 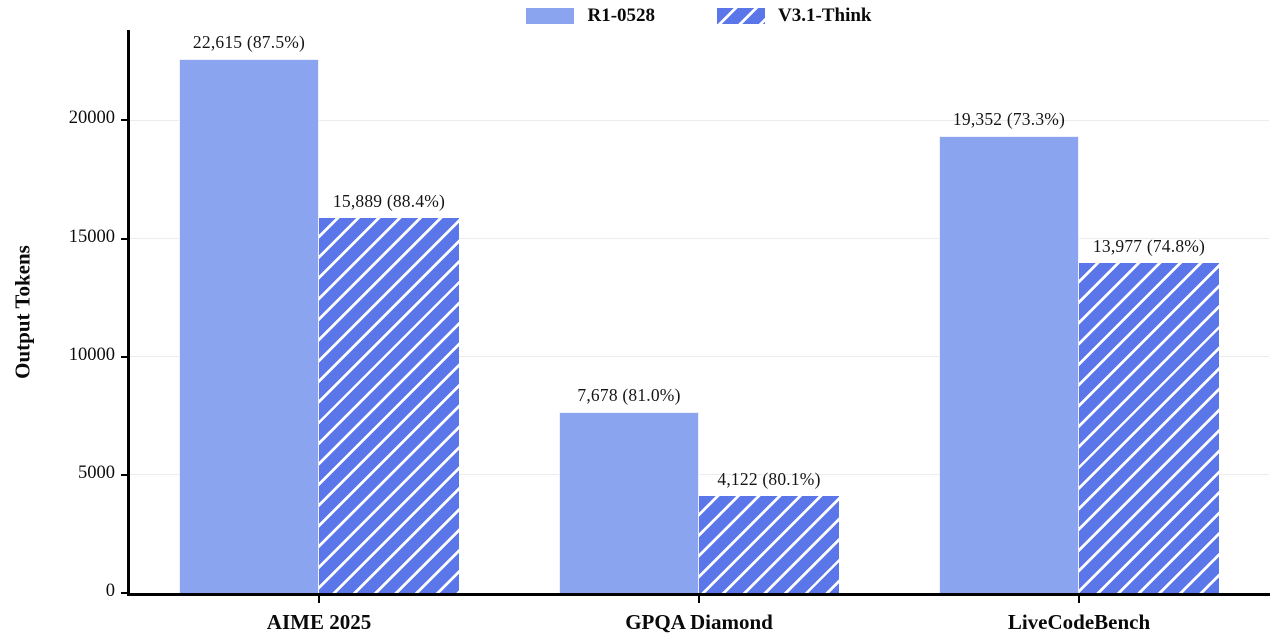 What do you see at coordinates (550, 16) in the screenshot?
I see `legend-swatch-solid` at bounding box center [550, 16].